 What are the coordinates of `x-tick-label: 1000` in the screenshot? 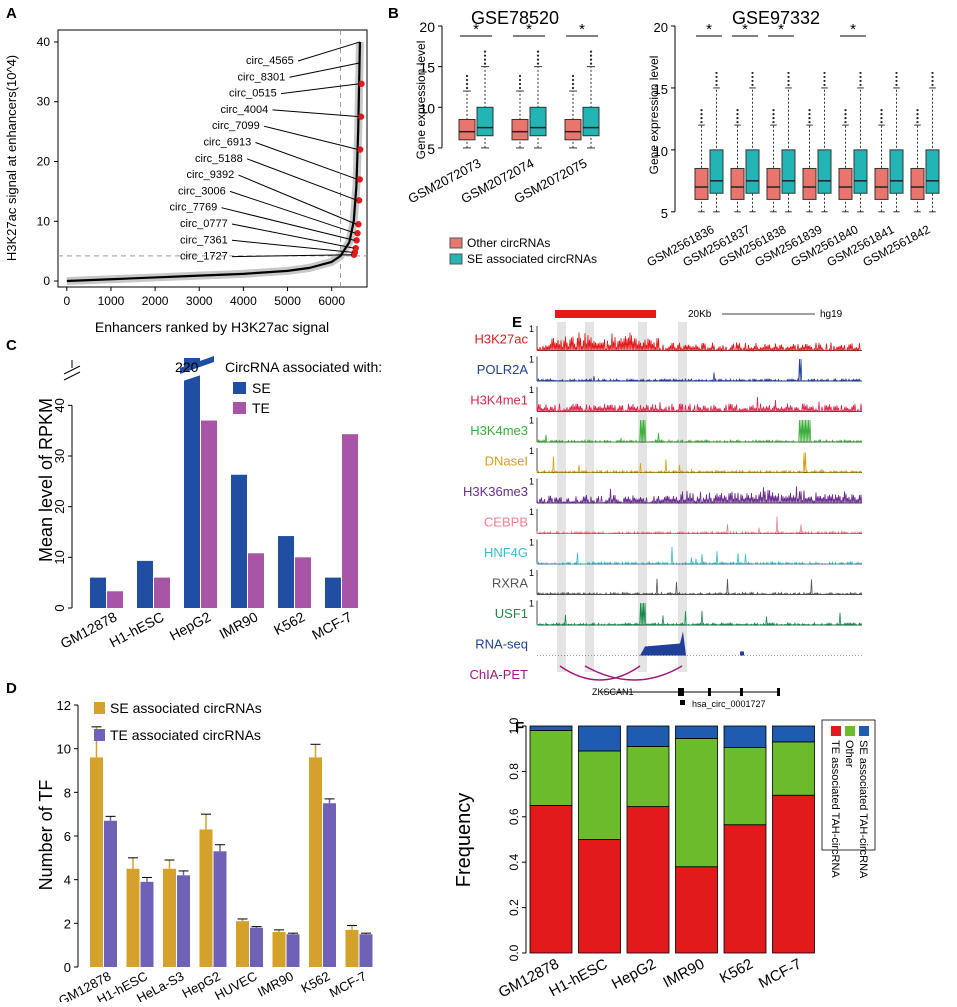 It's located at (111, 301).